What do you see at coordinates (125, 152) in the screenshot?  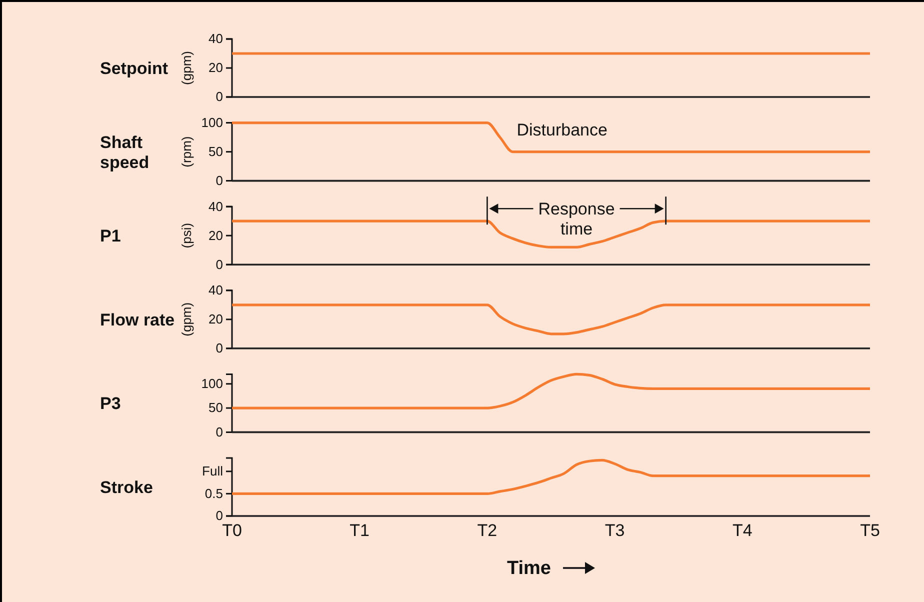 I see `text: Shaft speed` at bounding box center [125, 152].